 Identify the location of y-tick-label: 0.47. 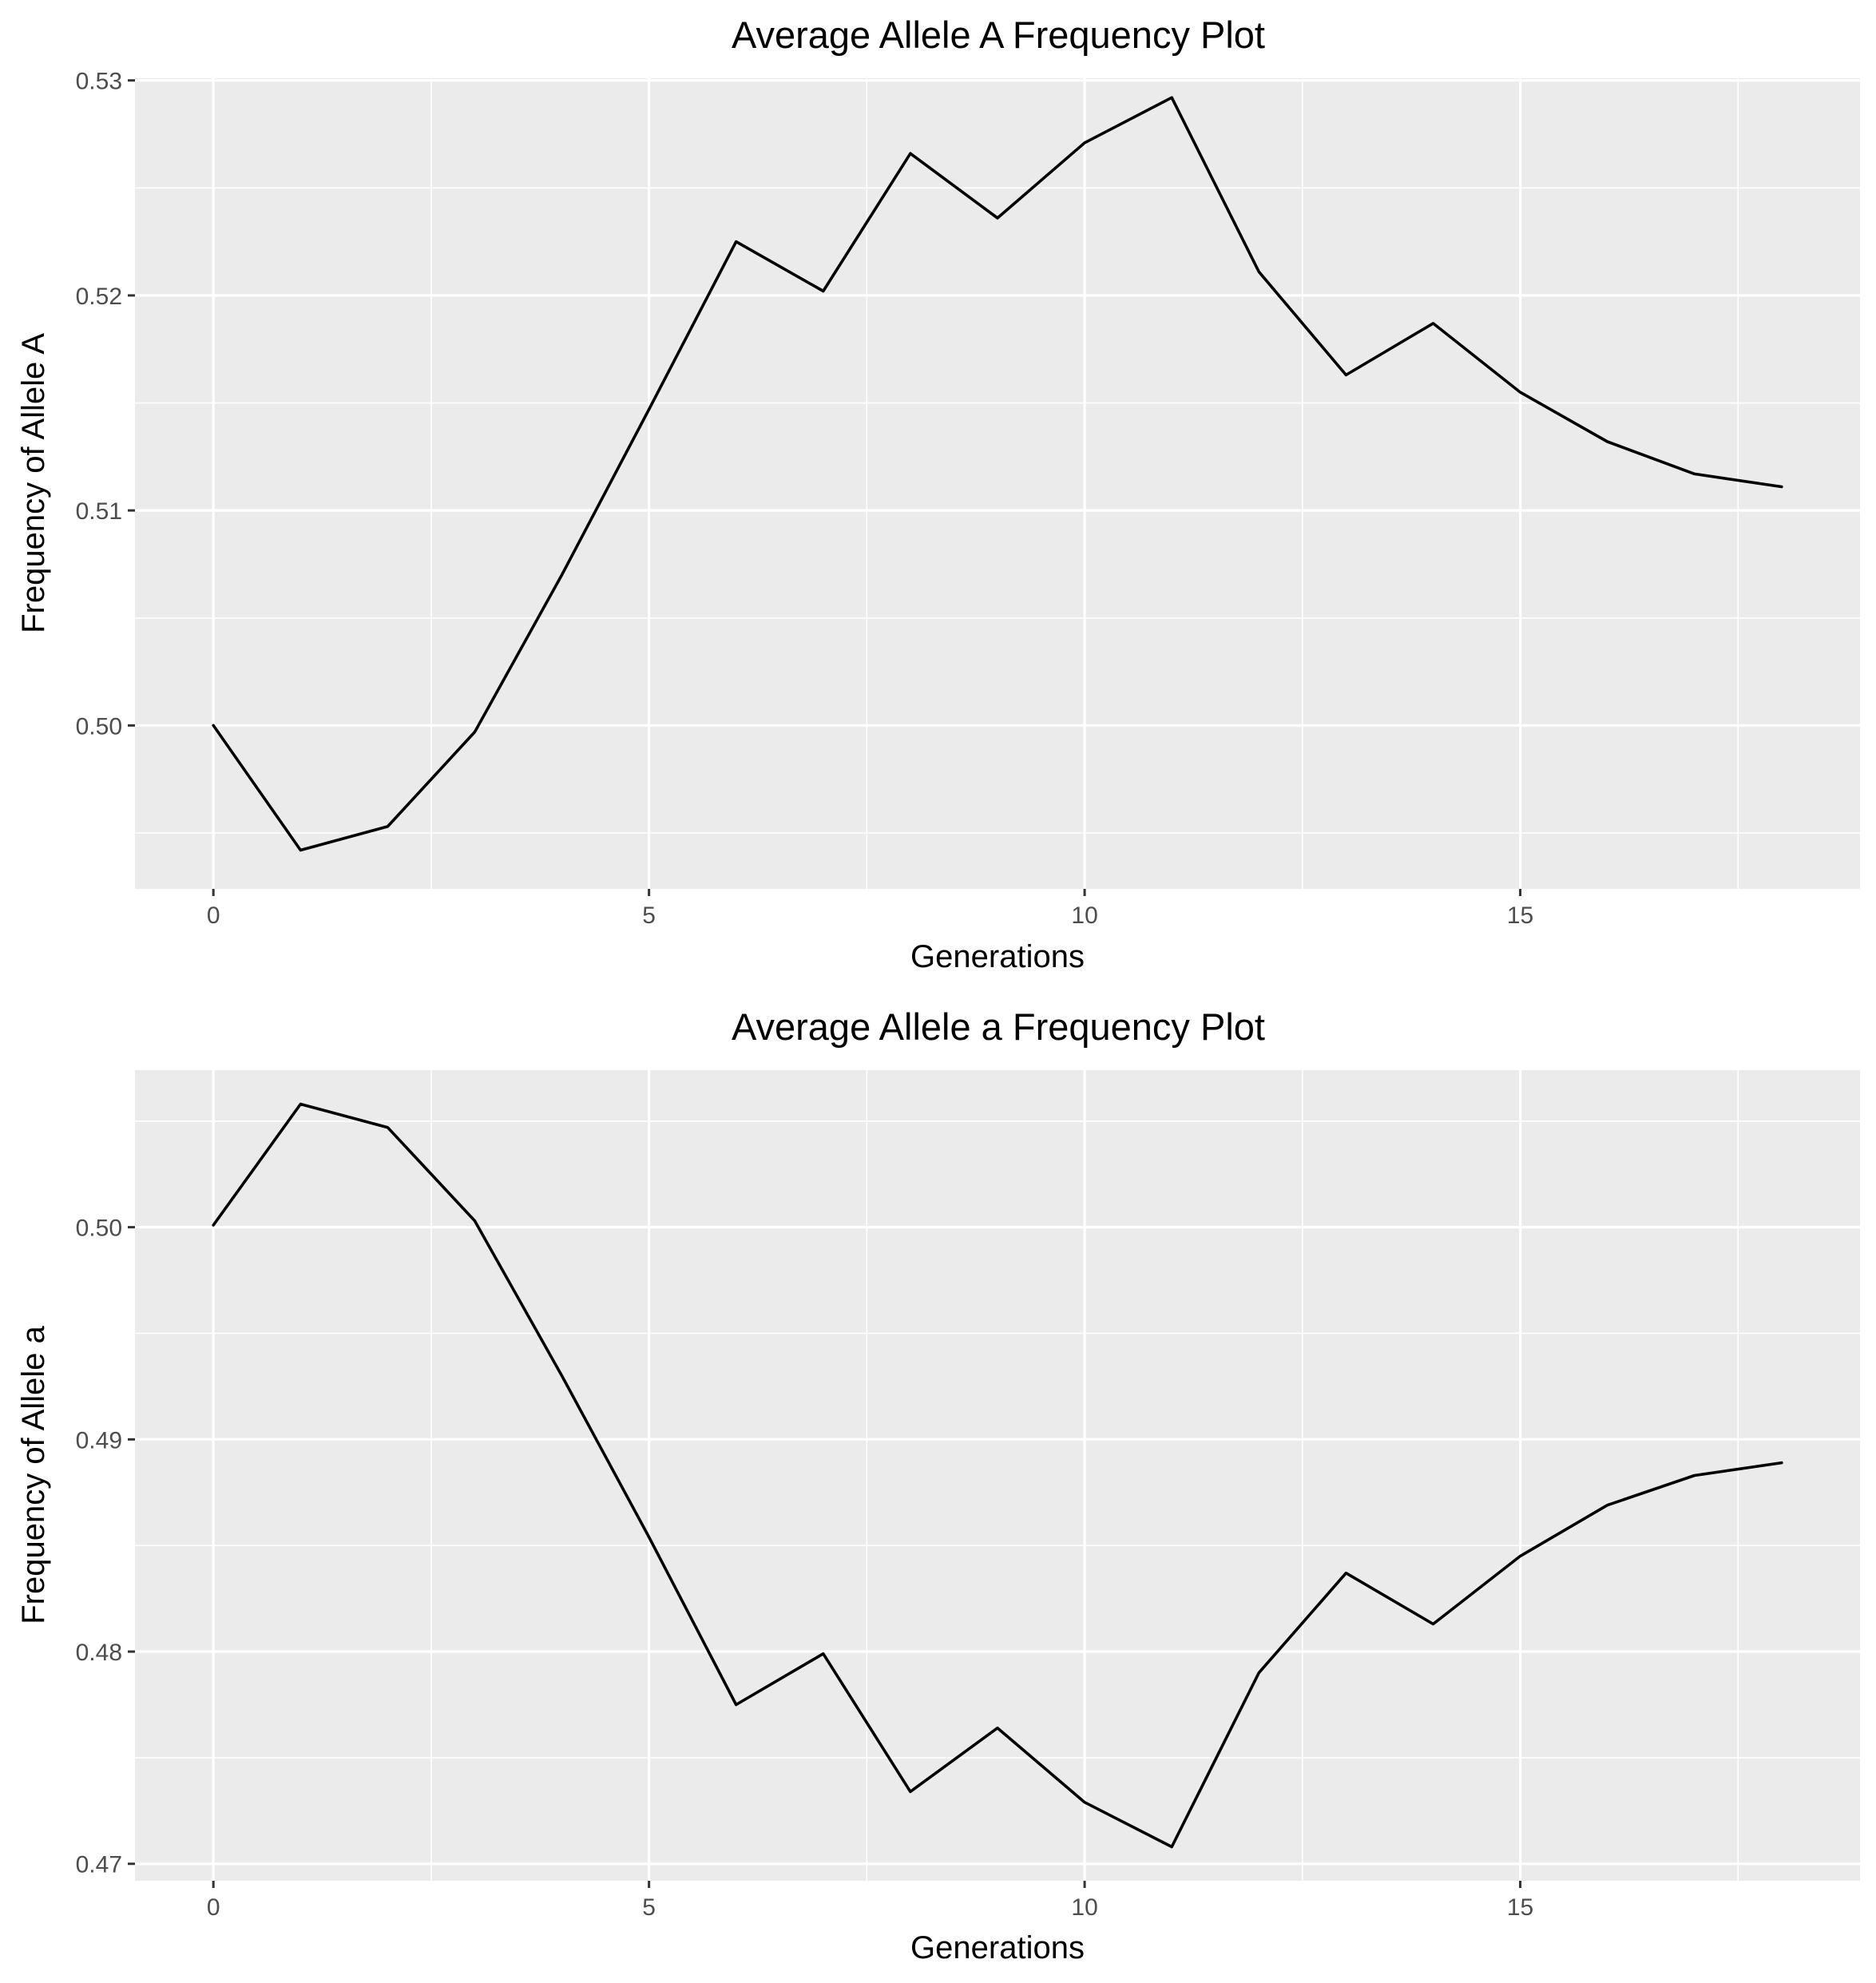
(99, 1865).